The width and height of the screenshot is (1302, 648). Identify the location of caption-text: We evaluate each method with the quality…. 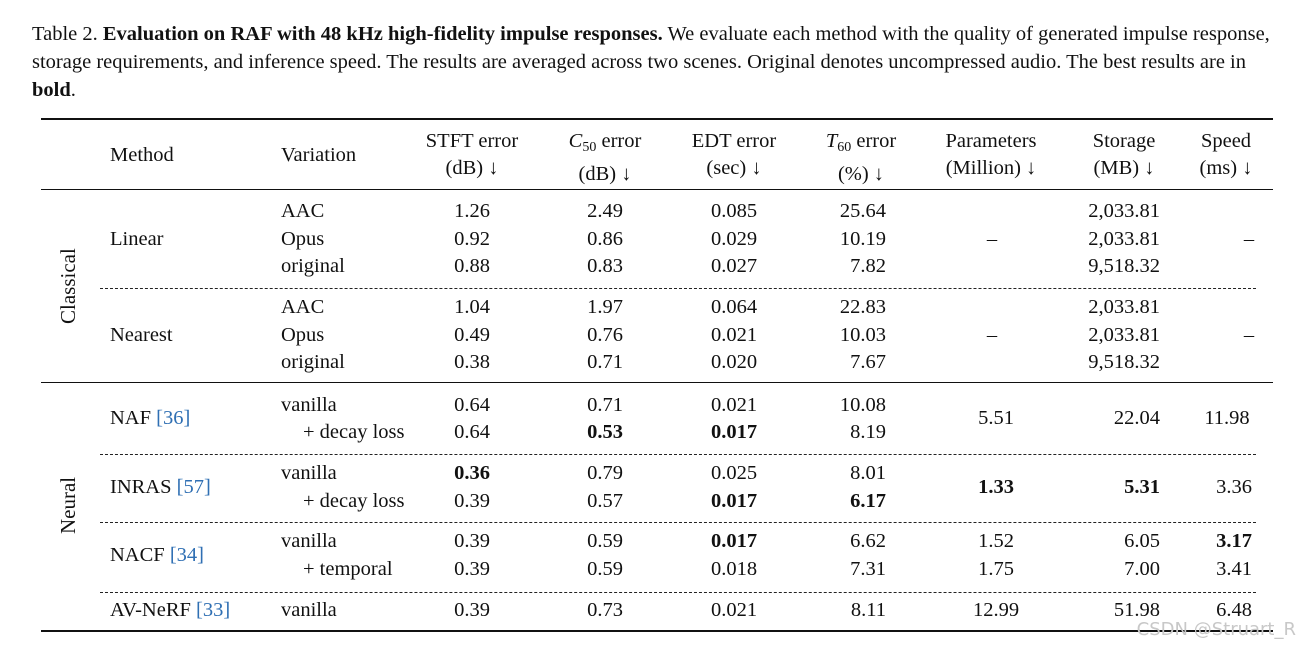
(651, 48).